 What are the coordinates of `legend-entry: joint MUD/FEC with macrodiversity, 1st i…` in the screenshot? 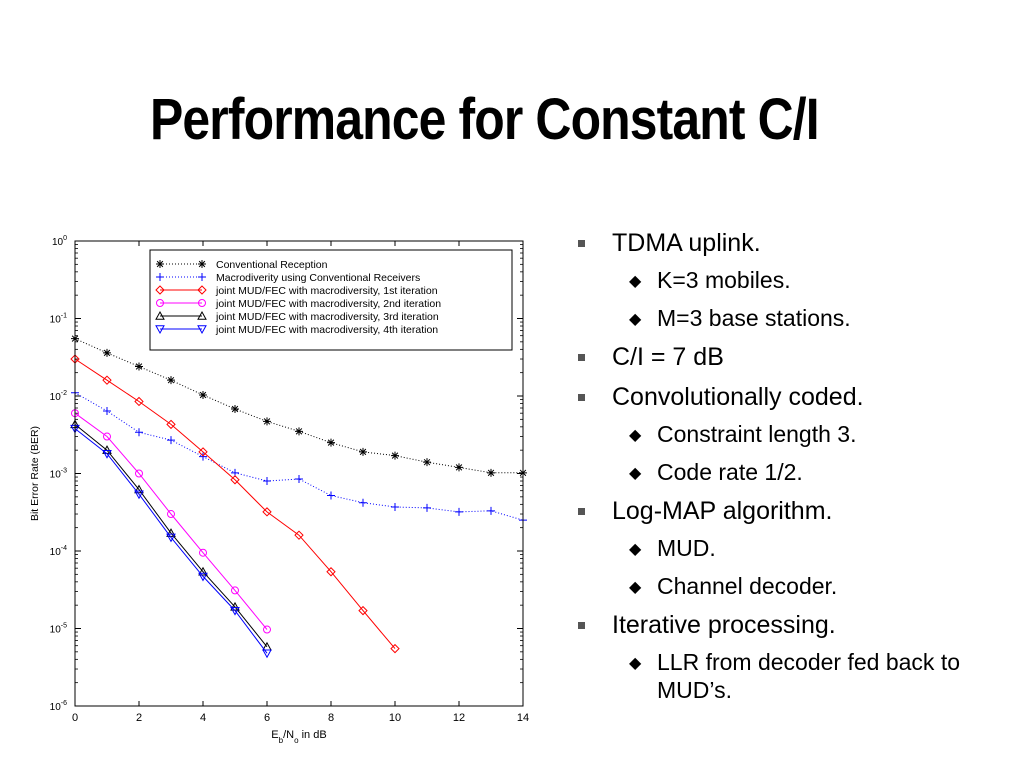 It's located at (296, 291).